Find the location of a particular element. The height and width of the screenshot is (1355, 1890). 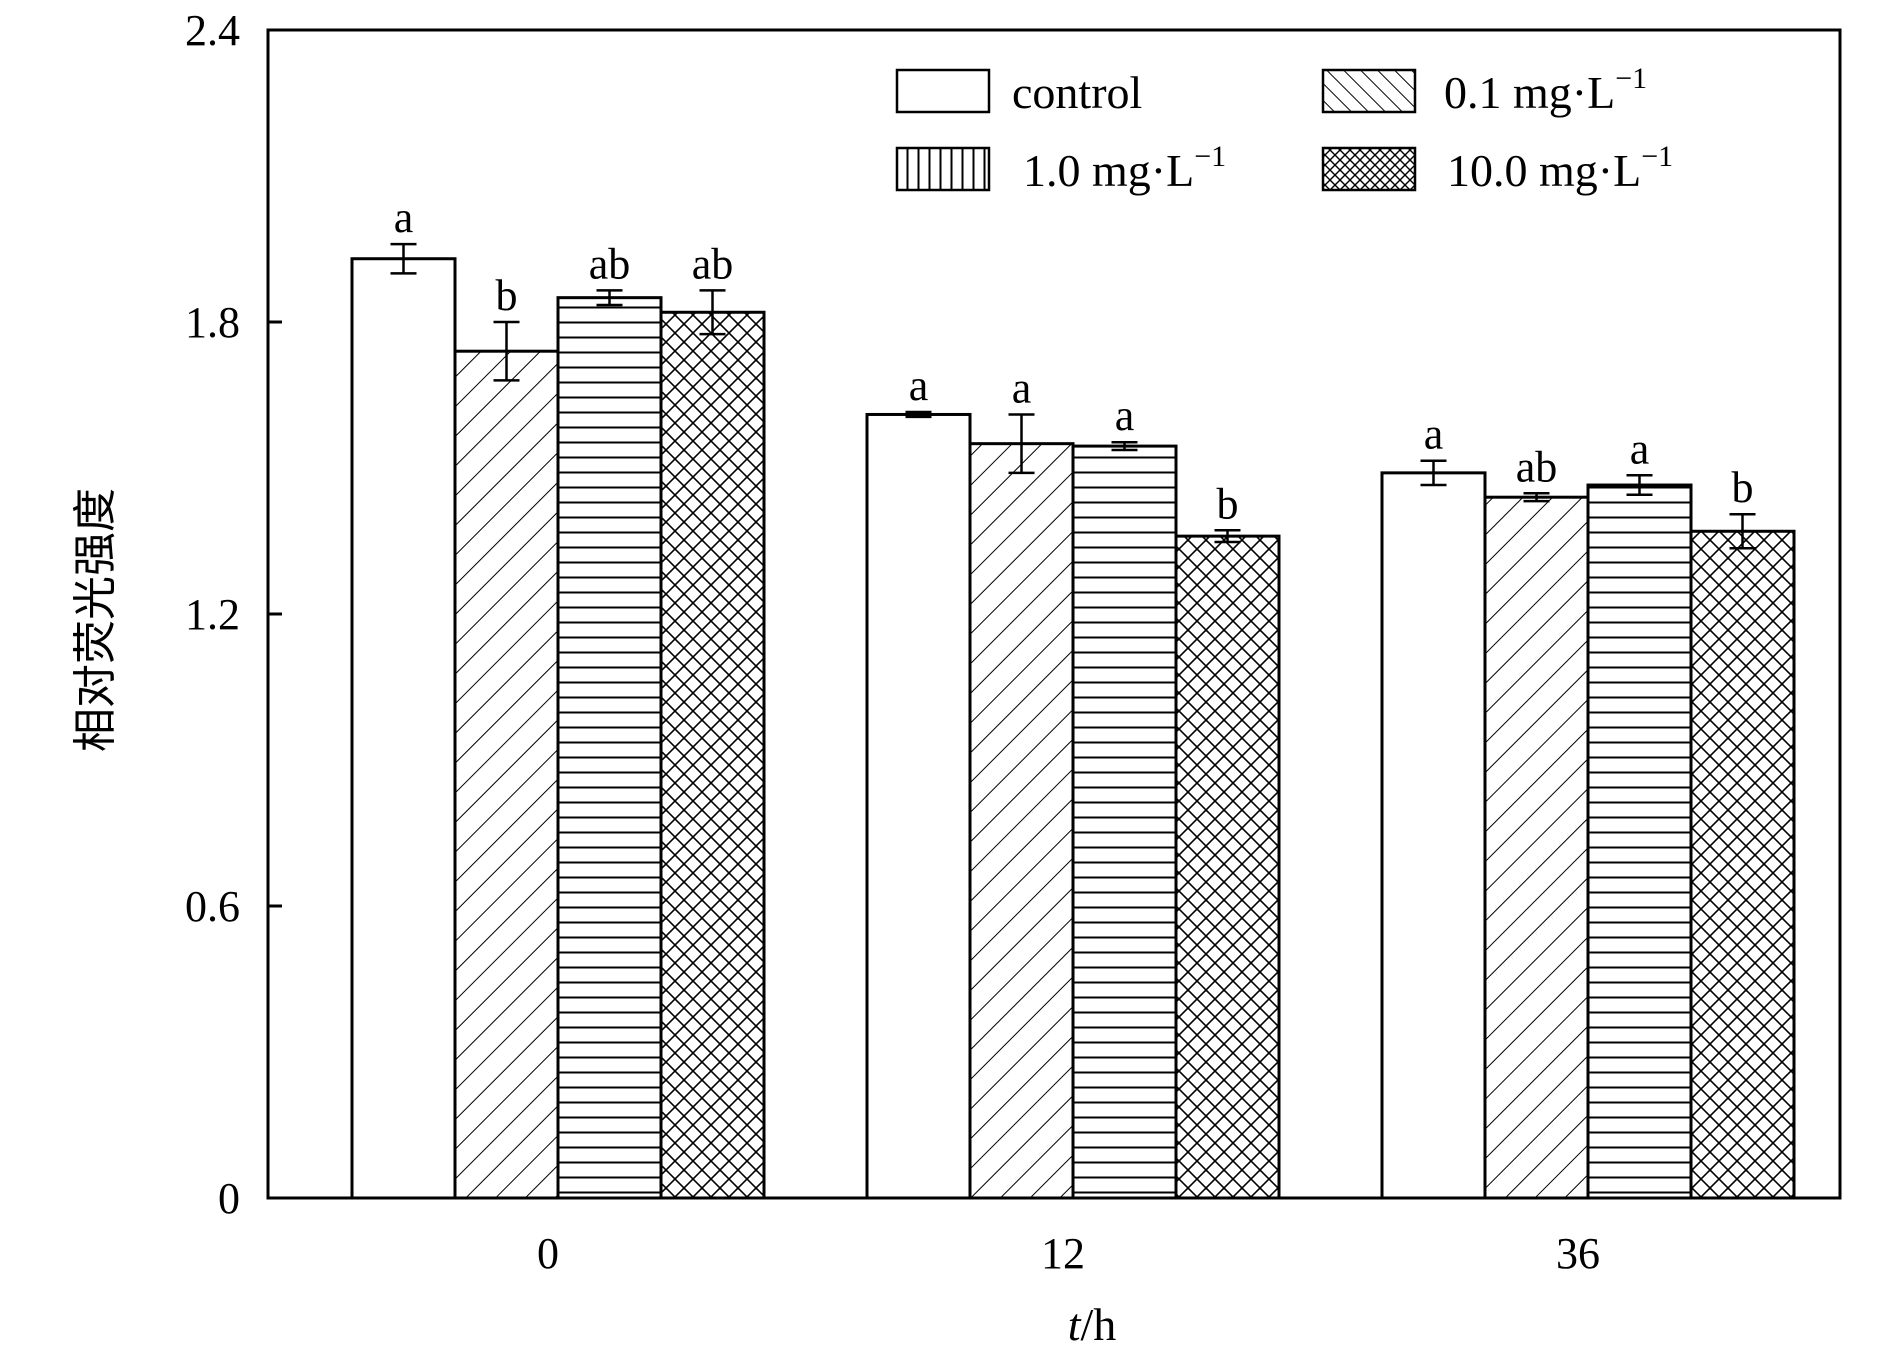

legend: control 0.1 mg·L−11.0 mg·L−1 10.0 mg·L−1 is located at coordinates (1284, 129).